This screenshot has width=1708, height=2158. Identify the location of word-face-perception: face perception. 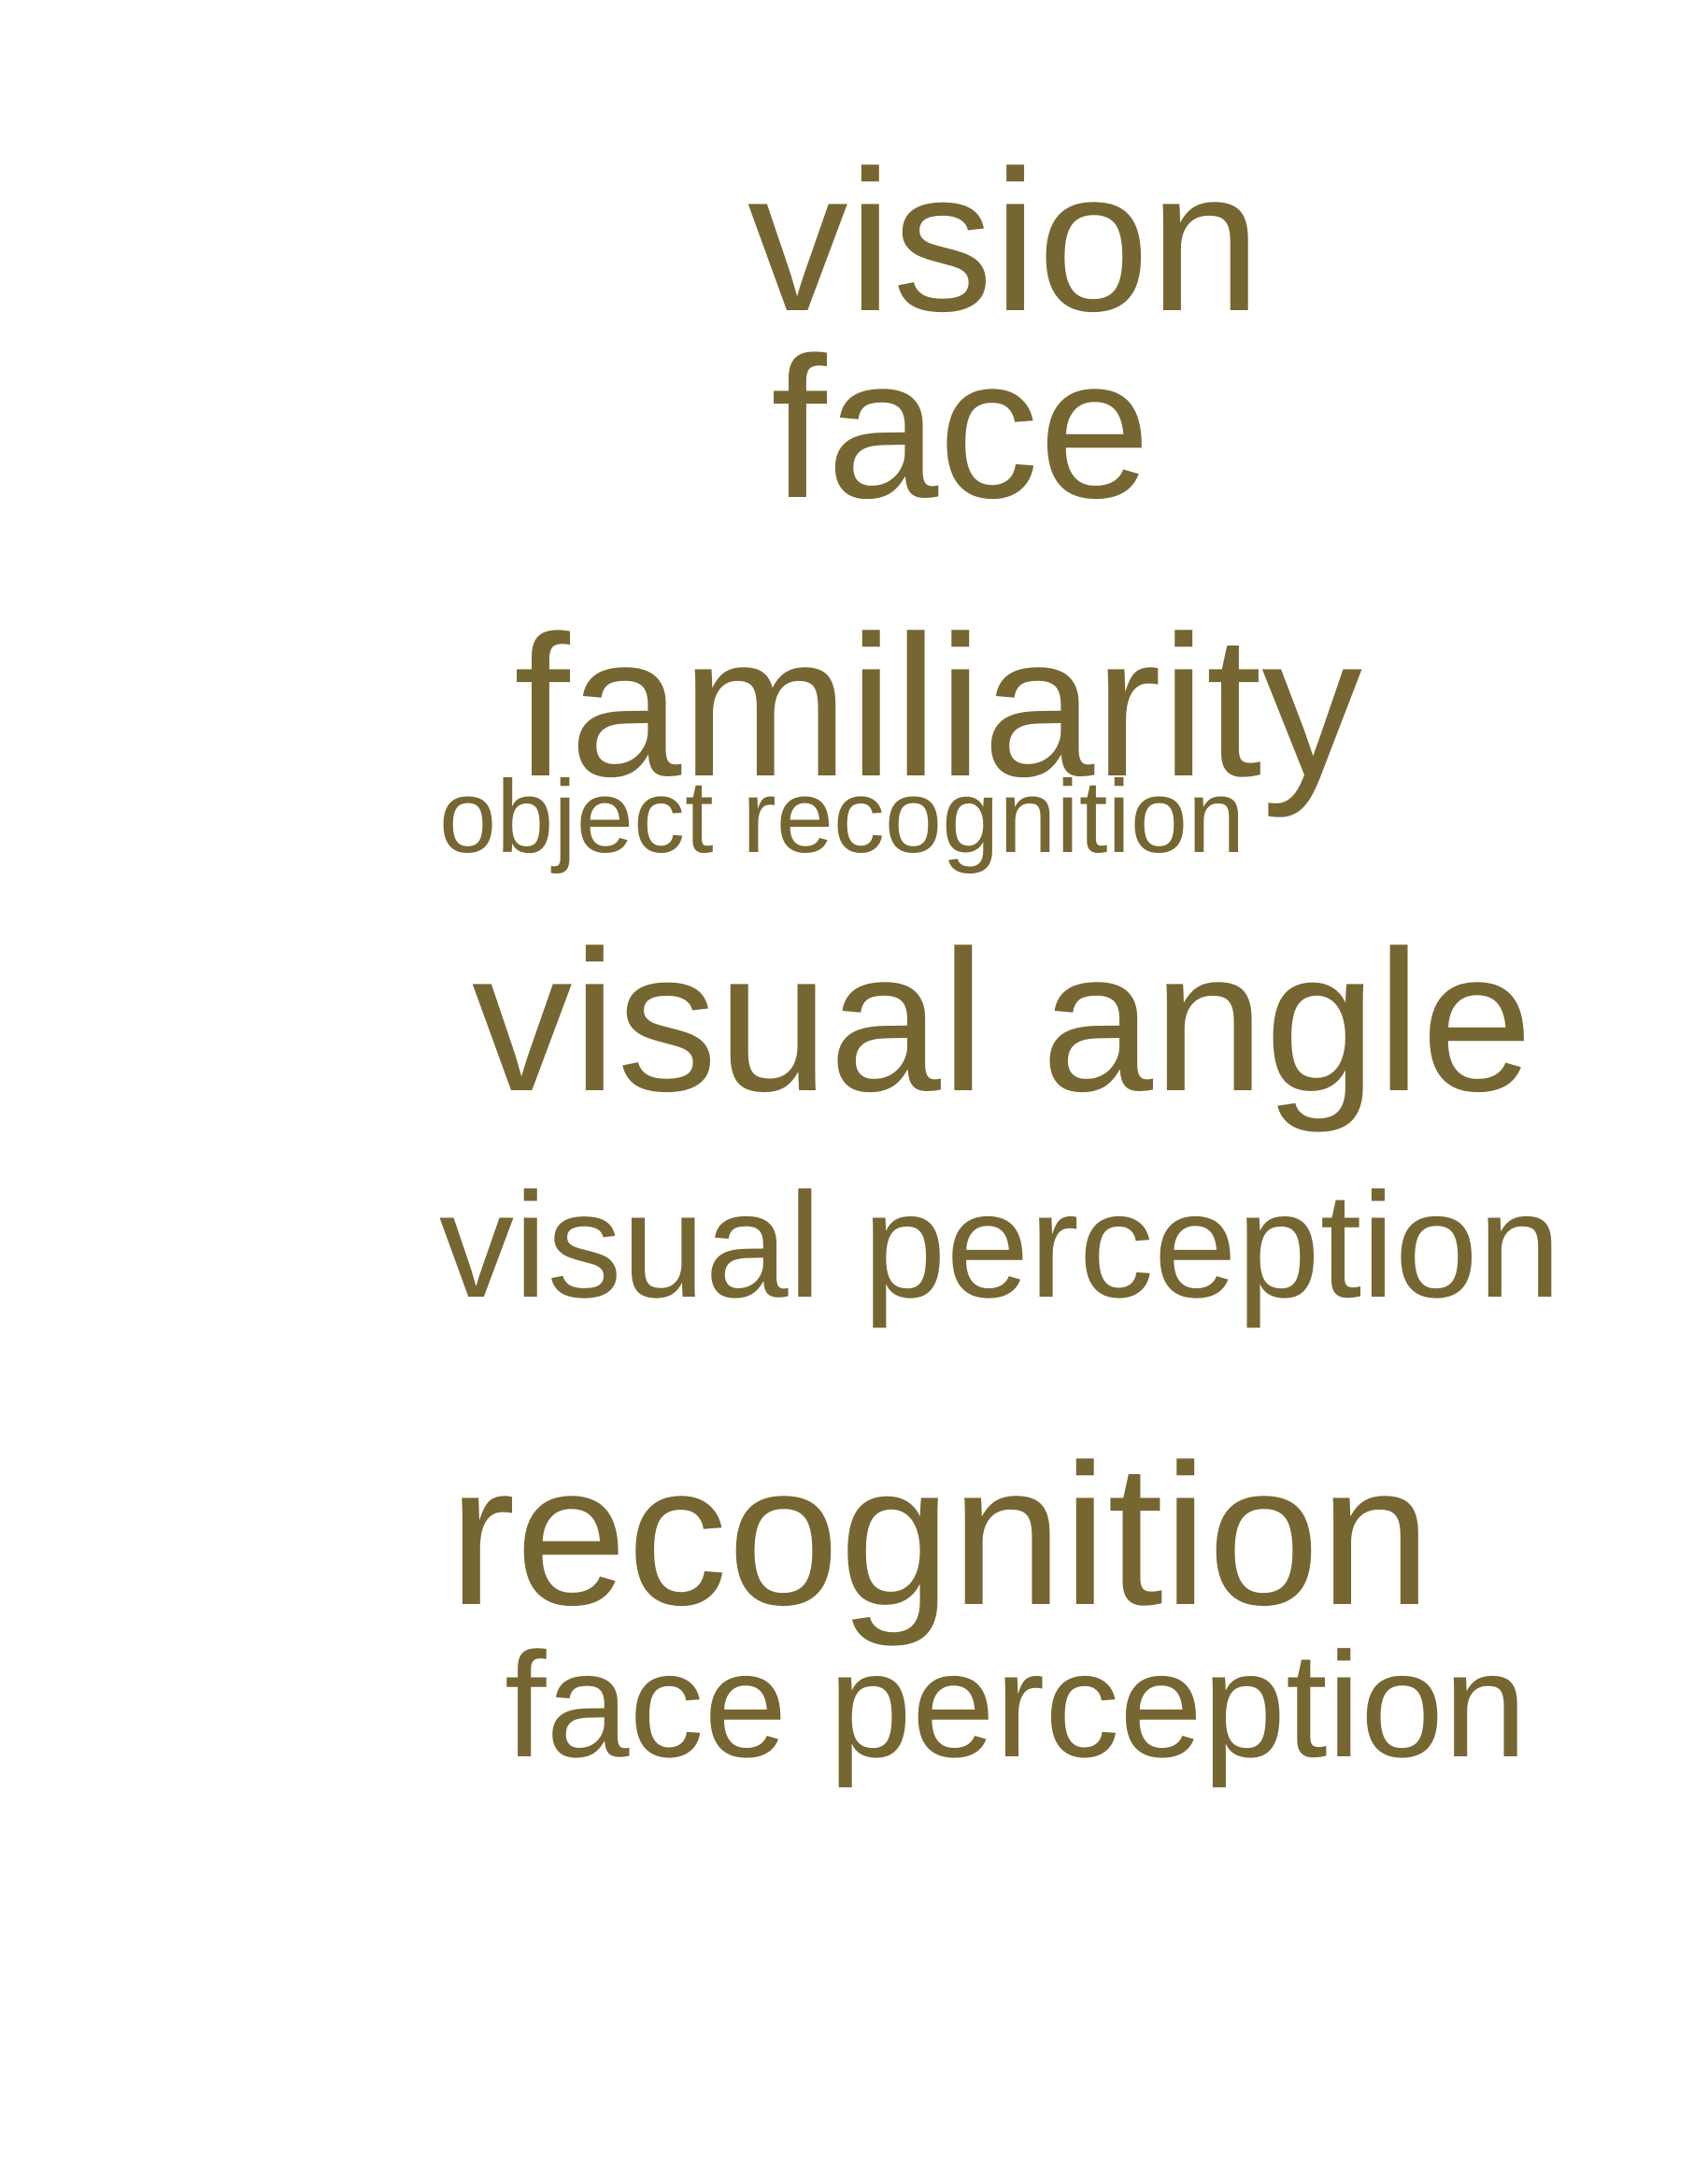
(1016, 1704).